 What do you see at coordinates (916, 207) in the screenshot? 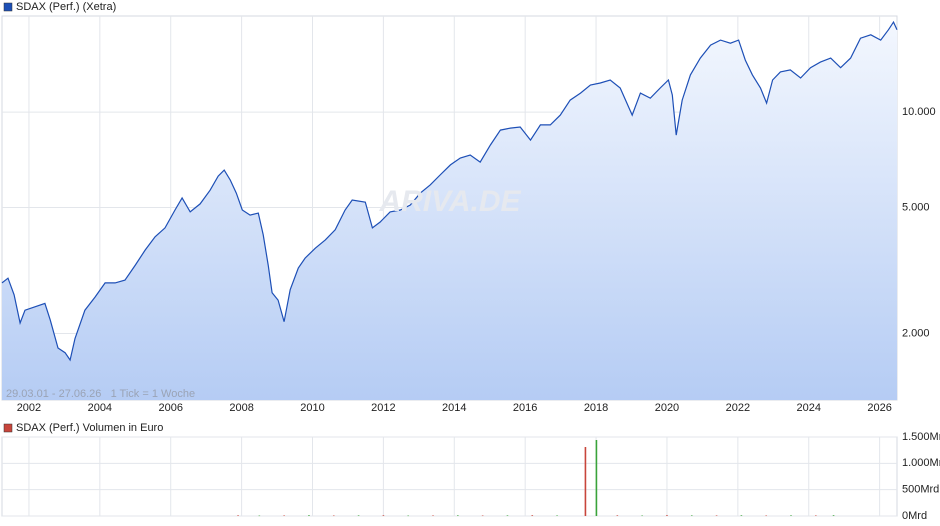
I see `y-tick-label: 5.000` at bounding box center [916, 207].